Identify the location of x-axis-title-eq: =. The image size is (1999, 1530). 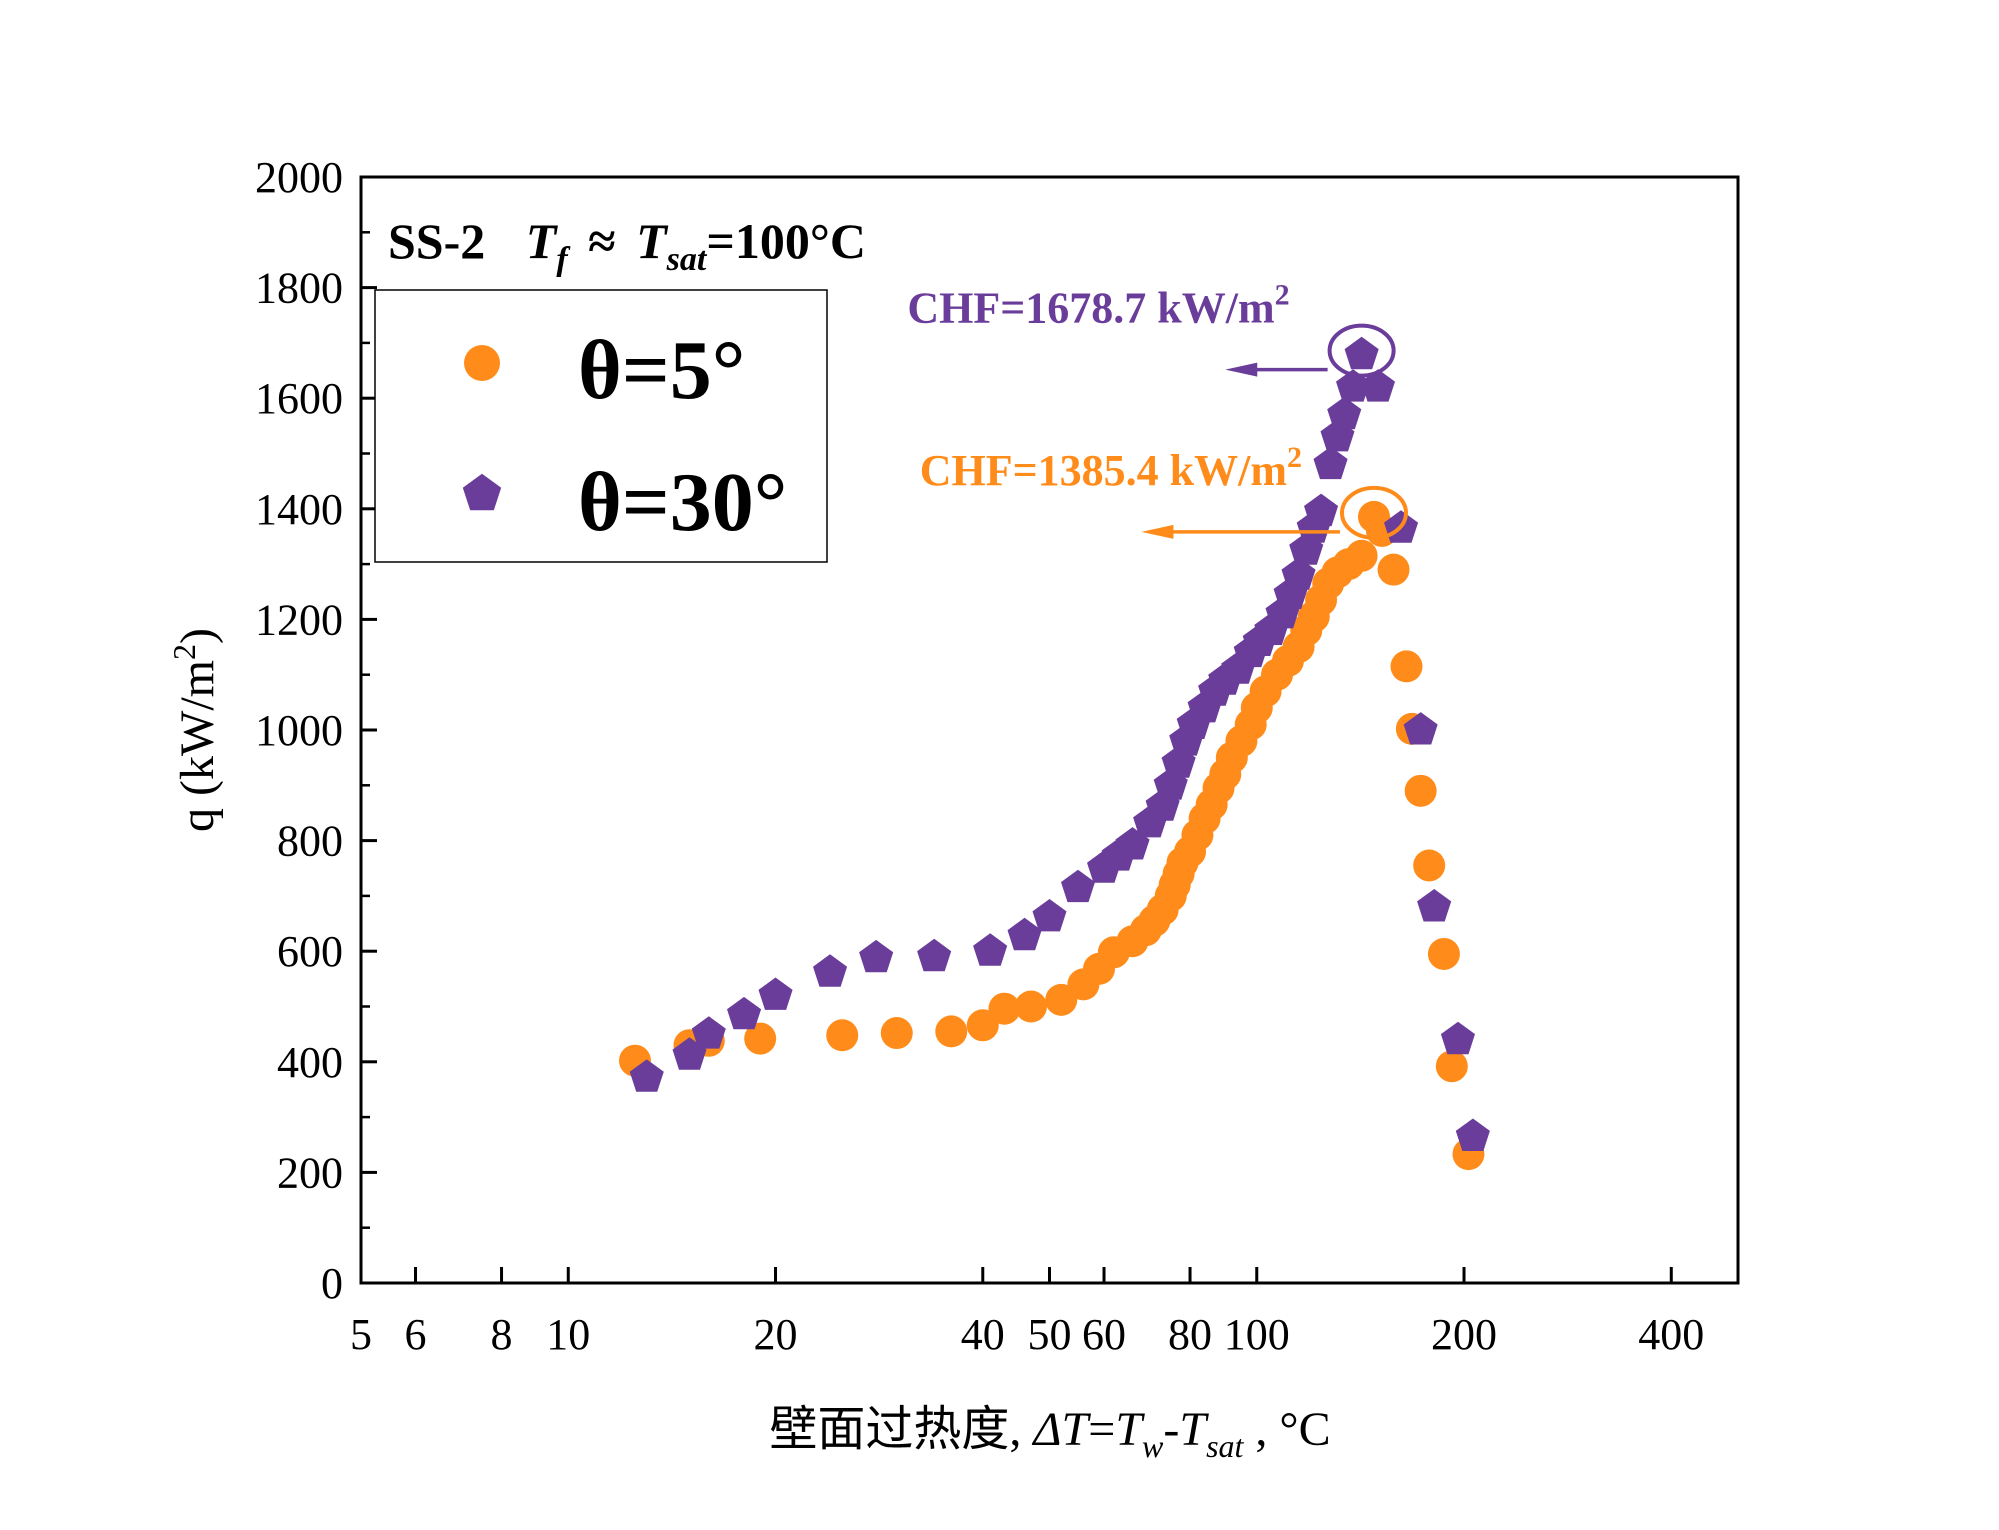
(1101, 1429).